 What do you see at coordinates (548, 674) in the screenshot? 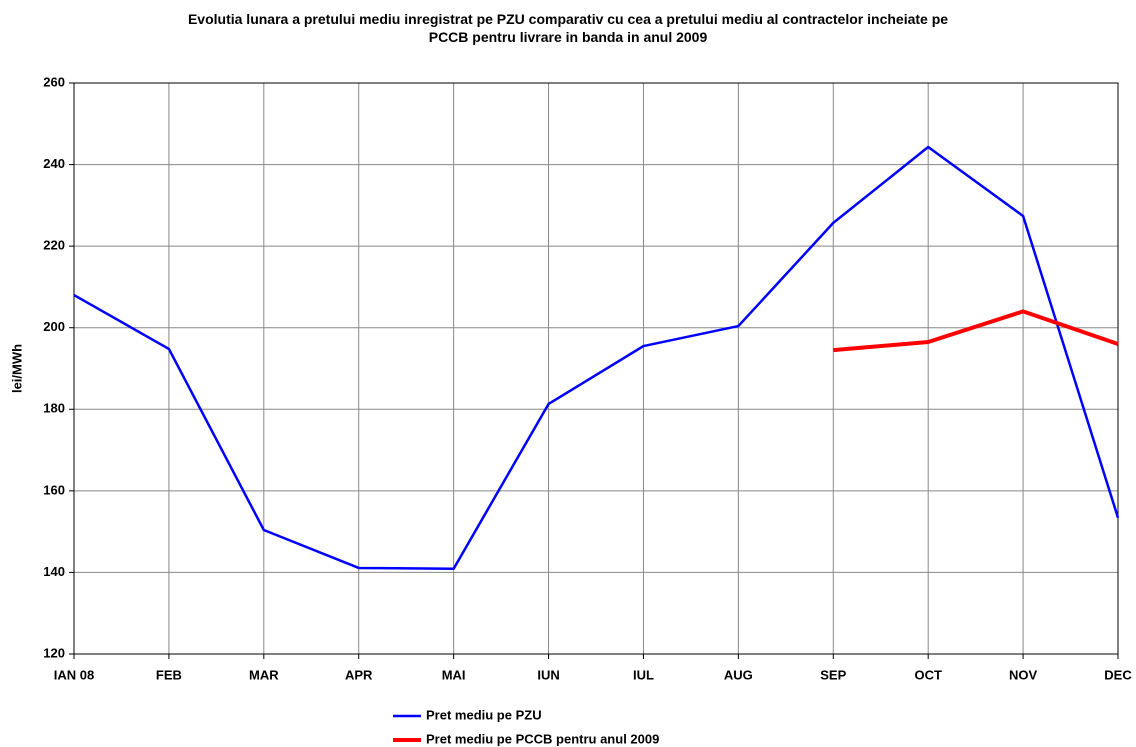
I see `x-tick-label: IUN` at bounding box center [548, 674].